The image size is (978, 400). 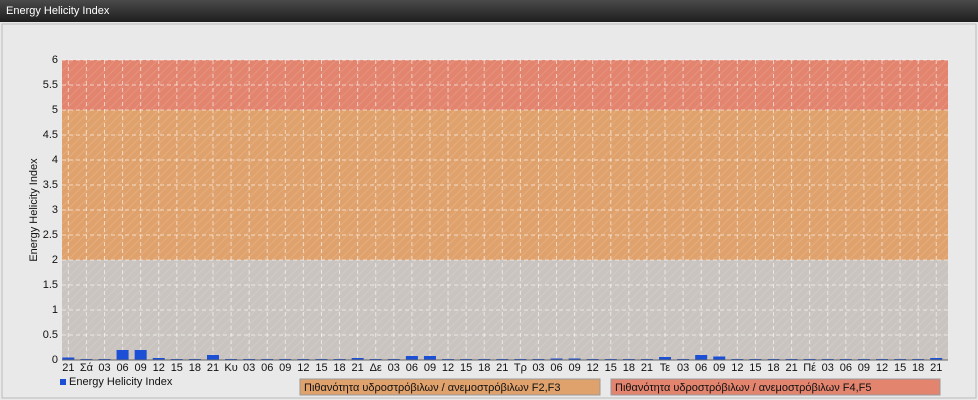 I want to click on y-tick-label: 1, so click(x=55, y=310).